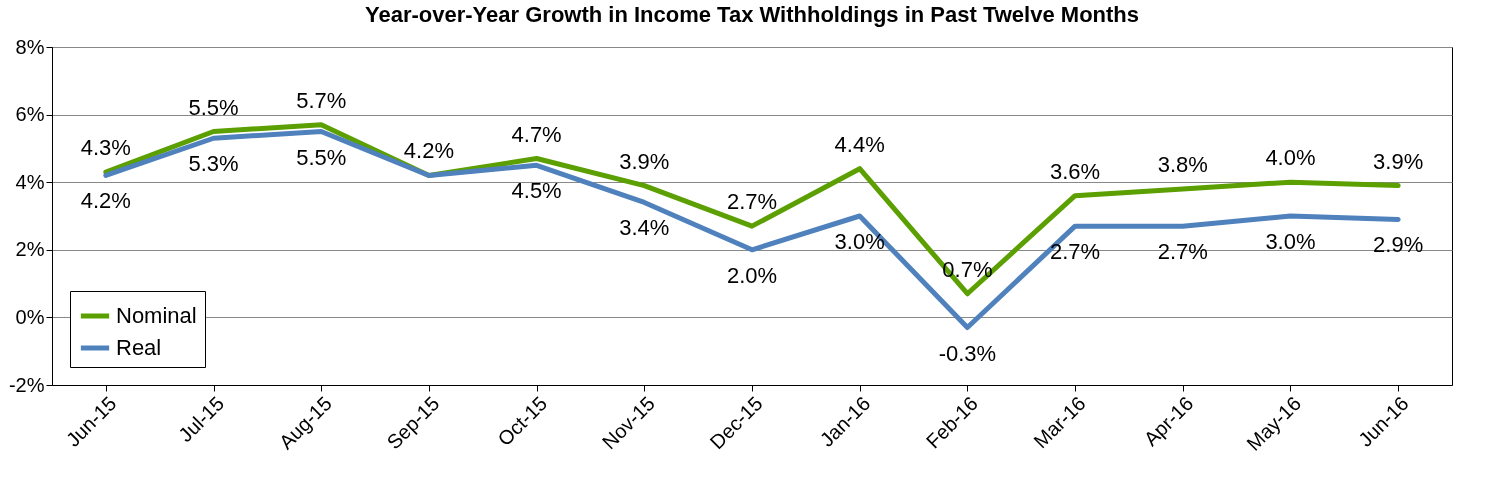 The width and height of the screenshot is (1499, 495). Describe the element at coordinates (752, 14) in the screenshot. I see `chart-title: Year-over-Year Growth in Income Tax Withholdings in Past Twelve Months` at that location.